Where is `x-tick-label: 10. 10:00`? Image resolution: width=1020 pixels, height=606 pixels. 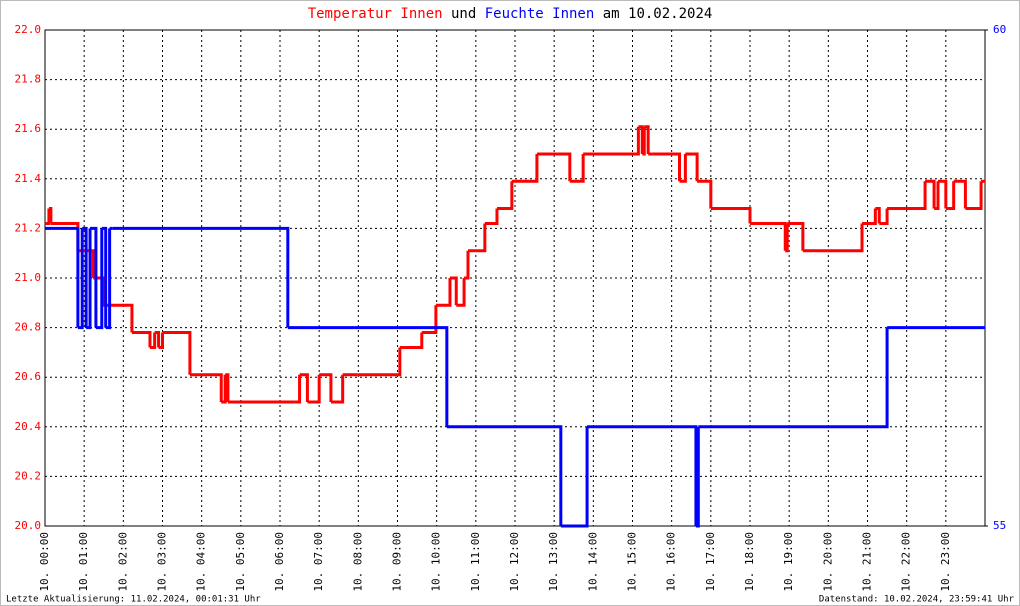 x-tick-label: 10. 10:00 is located at coordinates (436, 562).